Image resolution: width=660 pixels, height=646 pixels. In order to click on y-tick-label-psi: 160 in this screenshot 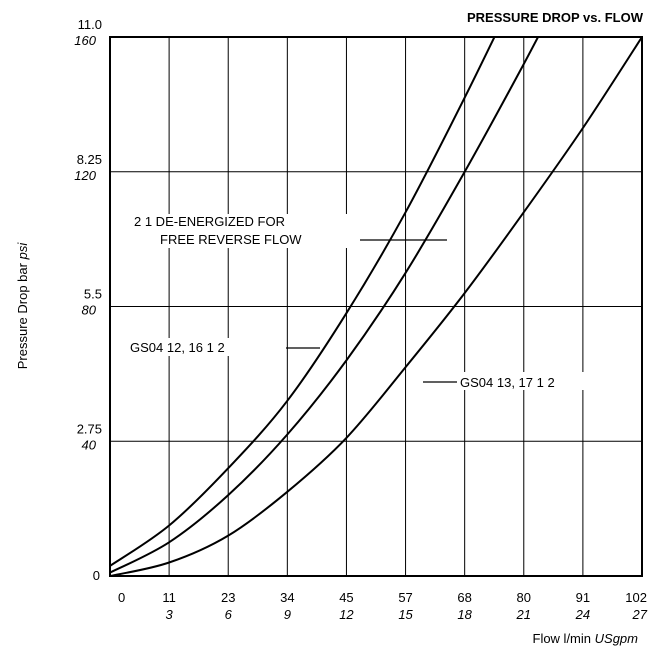, I will do `click(85, 40)`.